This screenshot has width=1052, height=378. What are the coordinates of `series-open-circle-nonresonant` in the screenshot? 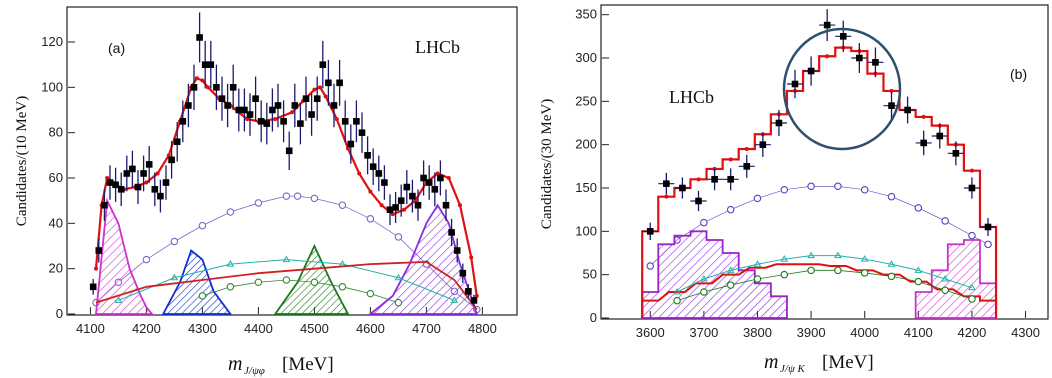 It's located at (286, 252).